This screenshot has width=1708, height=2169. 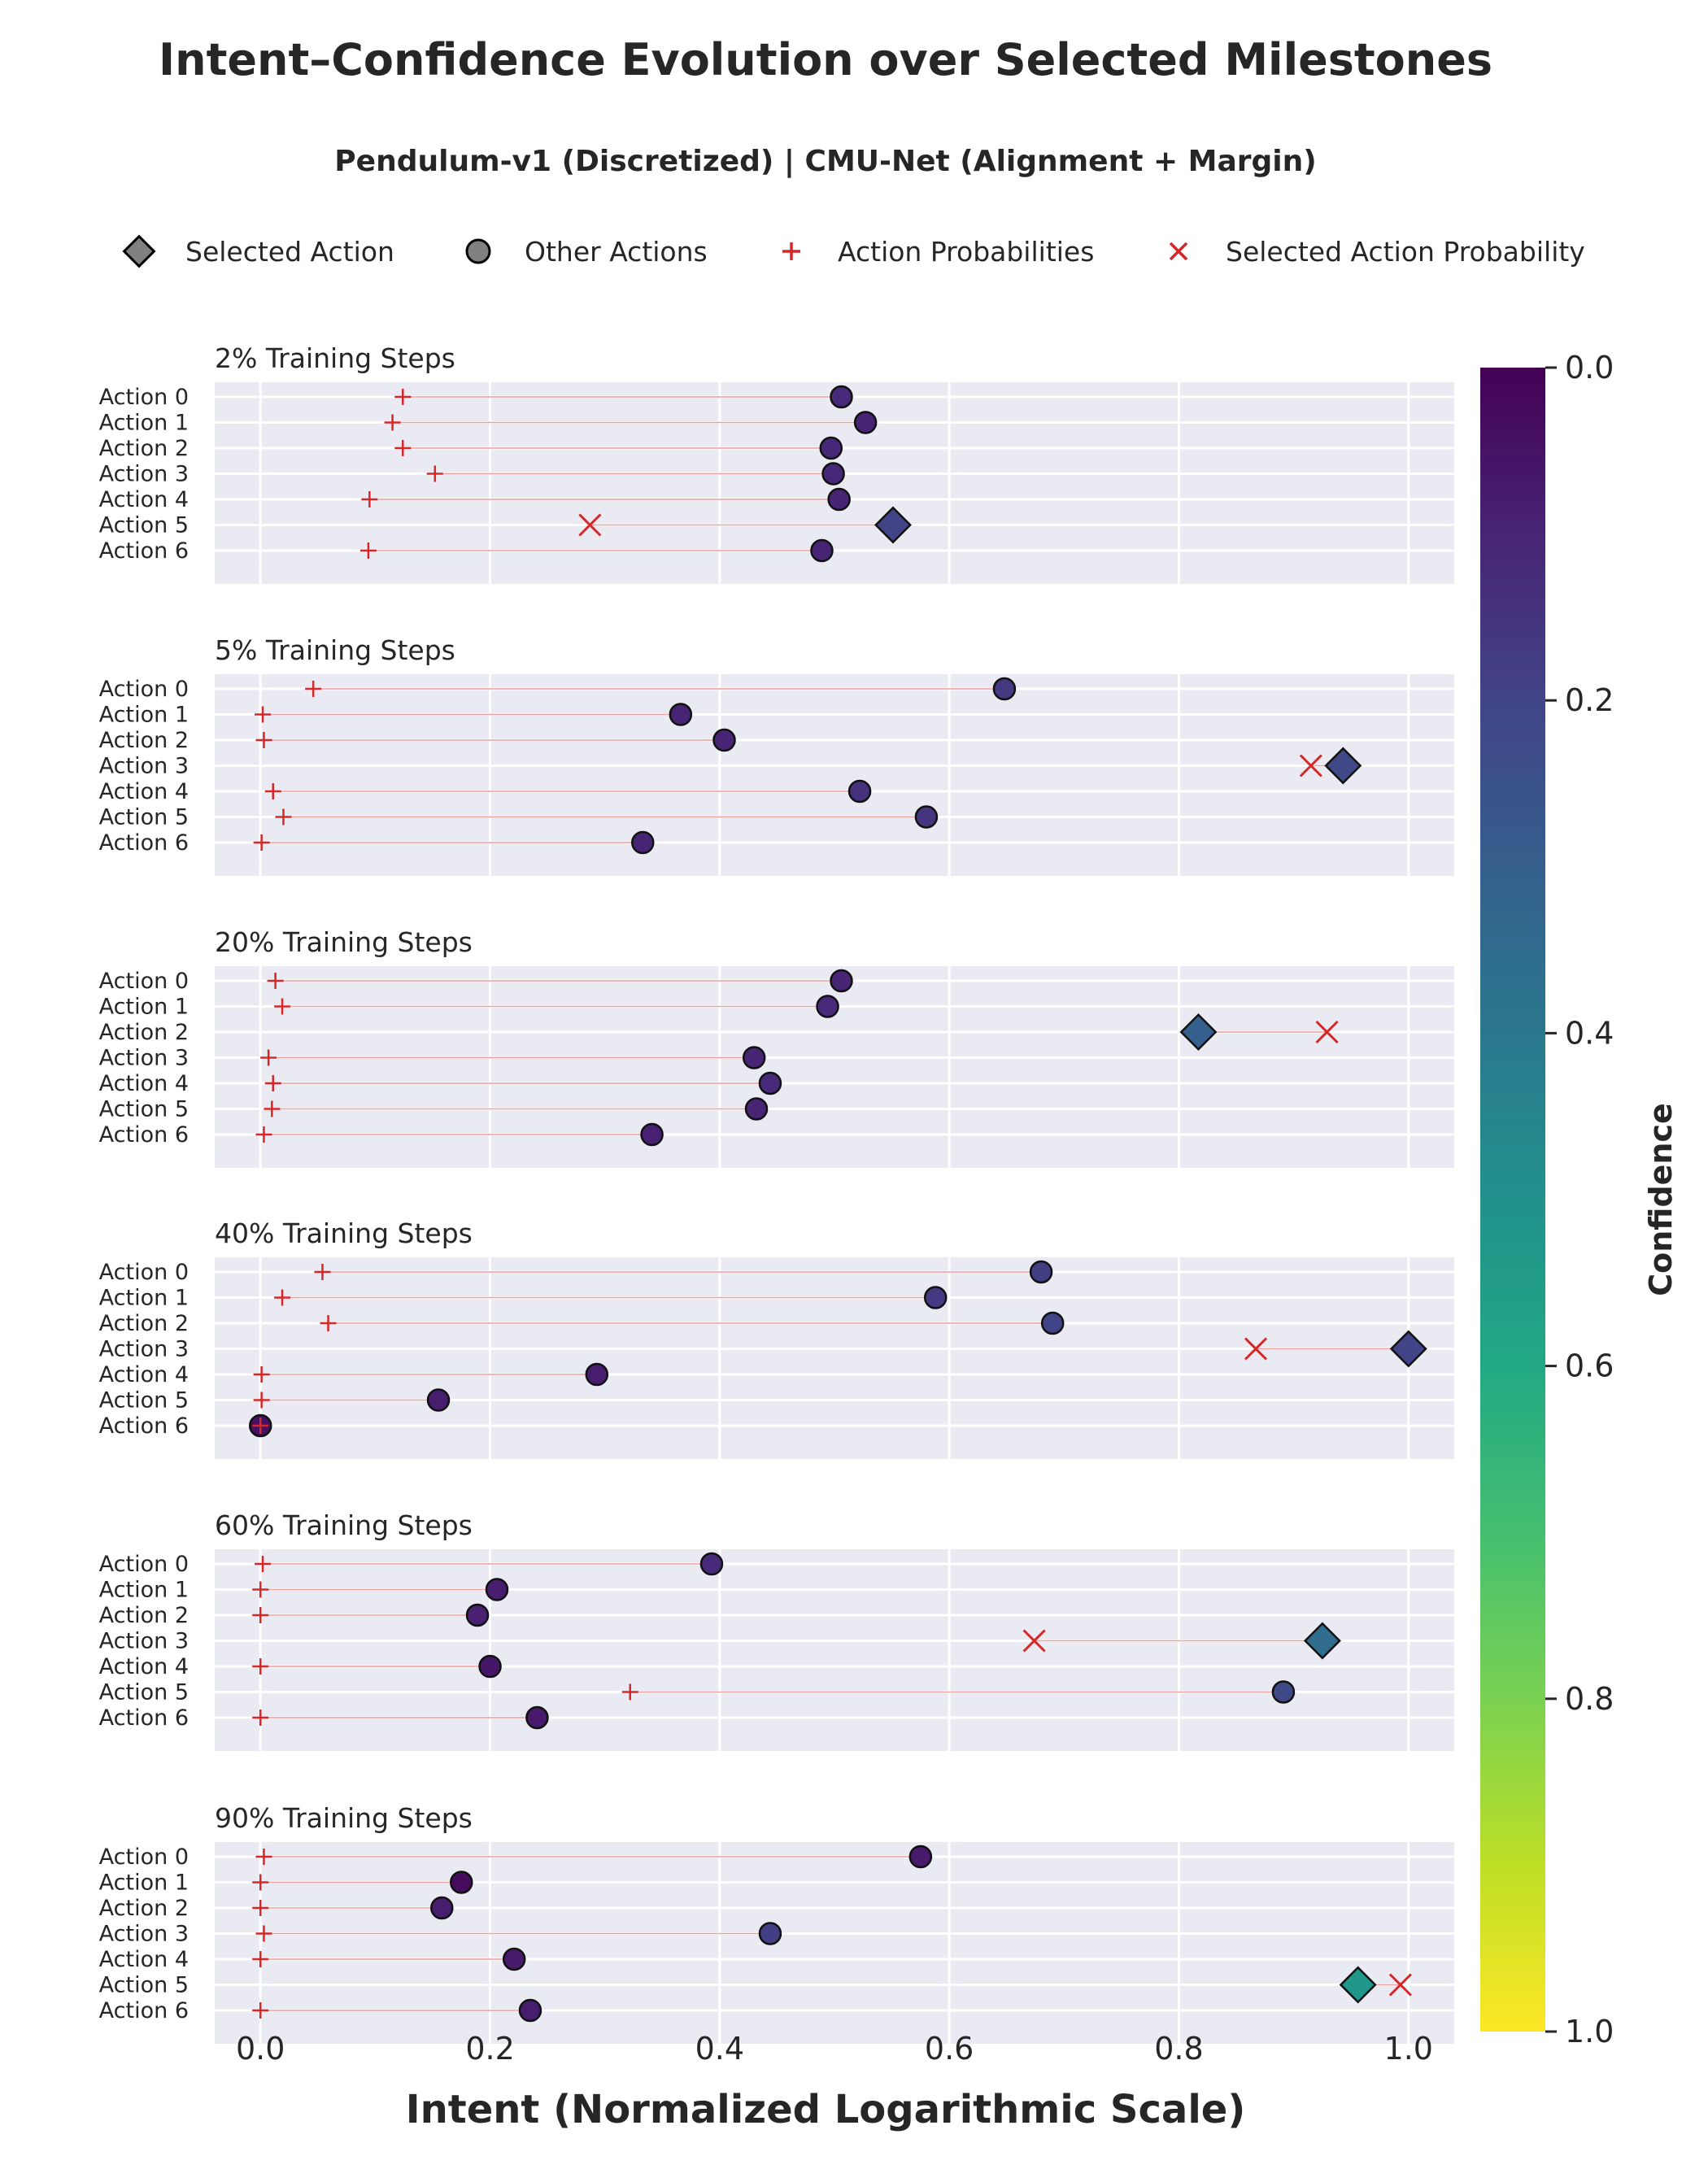 I want to click on colorbar-tick-label: 0.8, so click(x=1589, y=1699).